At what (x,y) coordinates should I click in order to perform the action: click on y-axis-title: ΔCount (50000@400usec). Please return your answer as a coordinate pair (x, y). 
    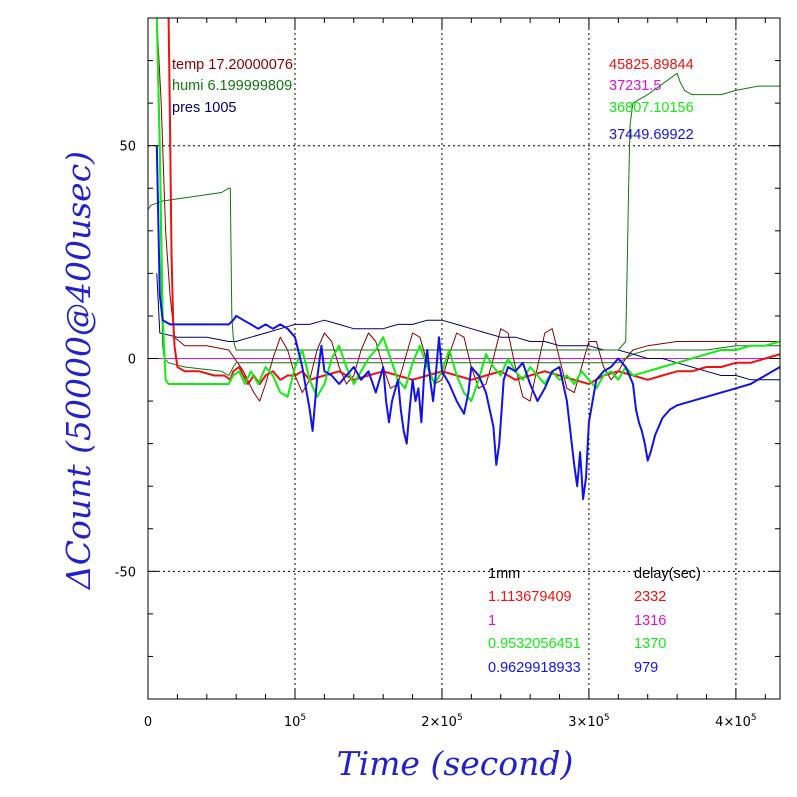
    Looking at the image, I should click on (78, 371).